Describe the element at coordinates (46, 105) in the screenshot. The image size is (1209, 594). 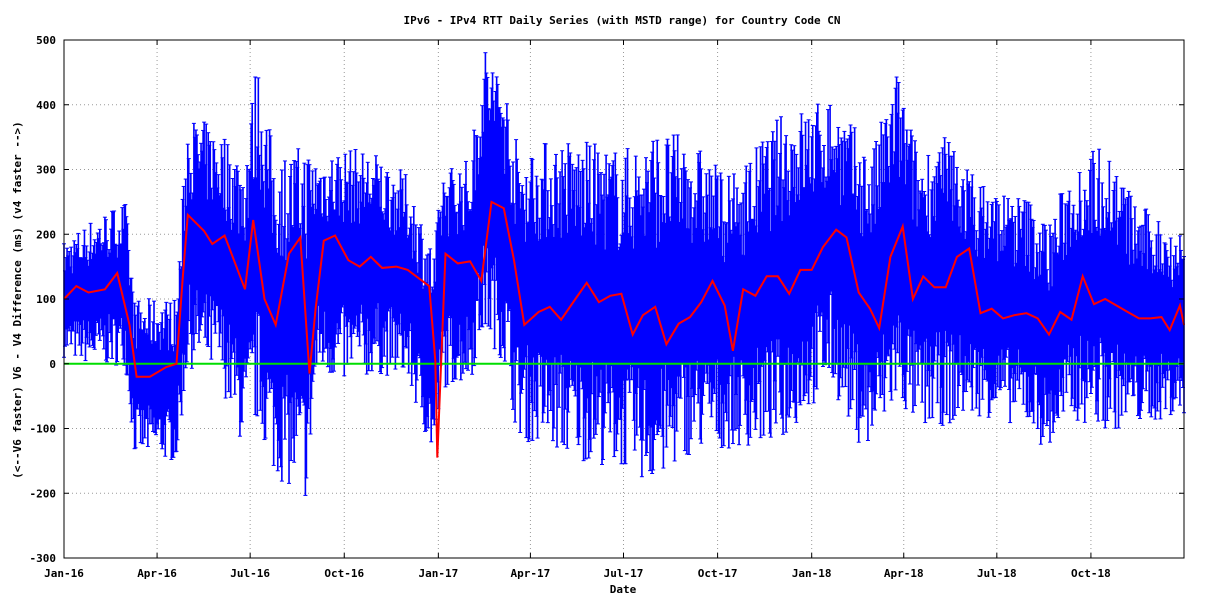
I see `y-tick-label: 400` at that location.